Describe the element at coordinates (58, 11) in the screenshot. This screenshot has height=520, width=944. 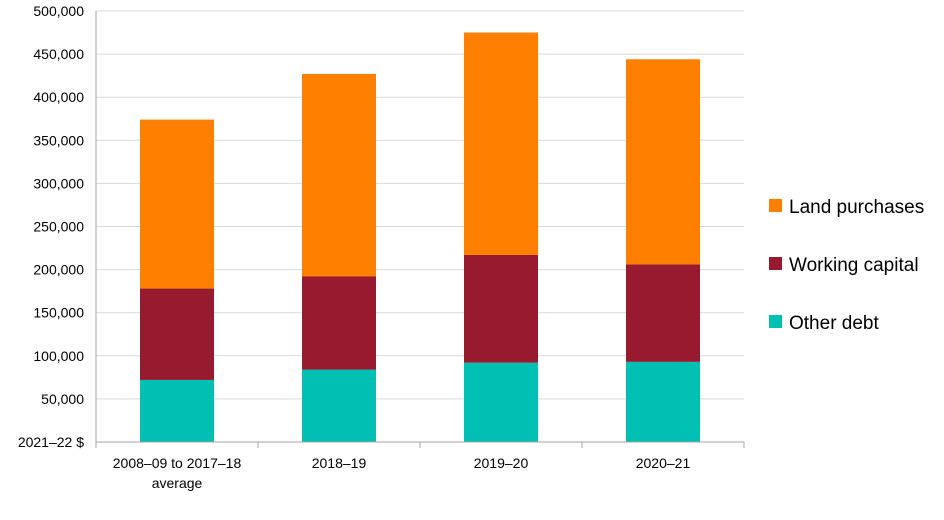
I see `y-tick-label: 500,000` at that location.